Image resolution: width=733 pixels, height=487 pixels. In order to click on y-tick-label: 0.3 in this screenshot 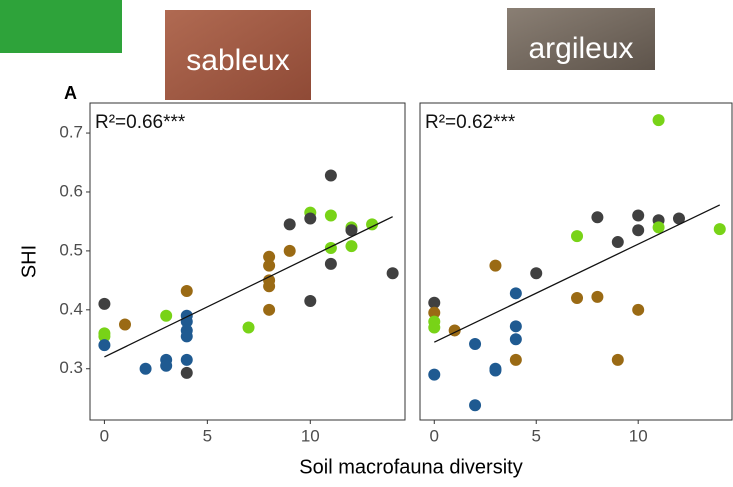, I will do `click(71, 367)`.